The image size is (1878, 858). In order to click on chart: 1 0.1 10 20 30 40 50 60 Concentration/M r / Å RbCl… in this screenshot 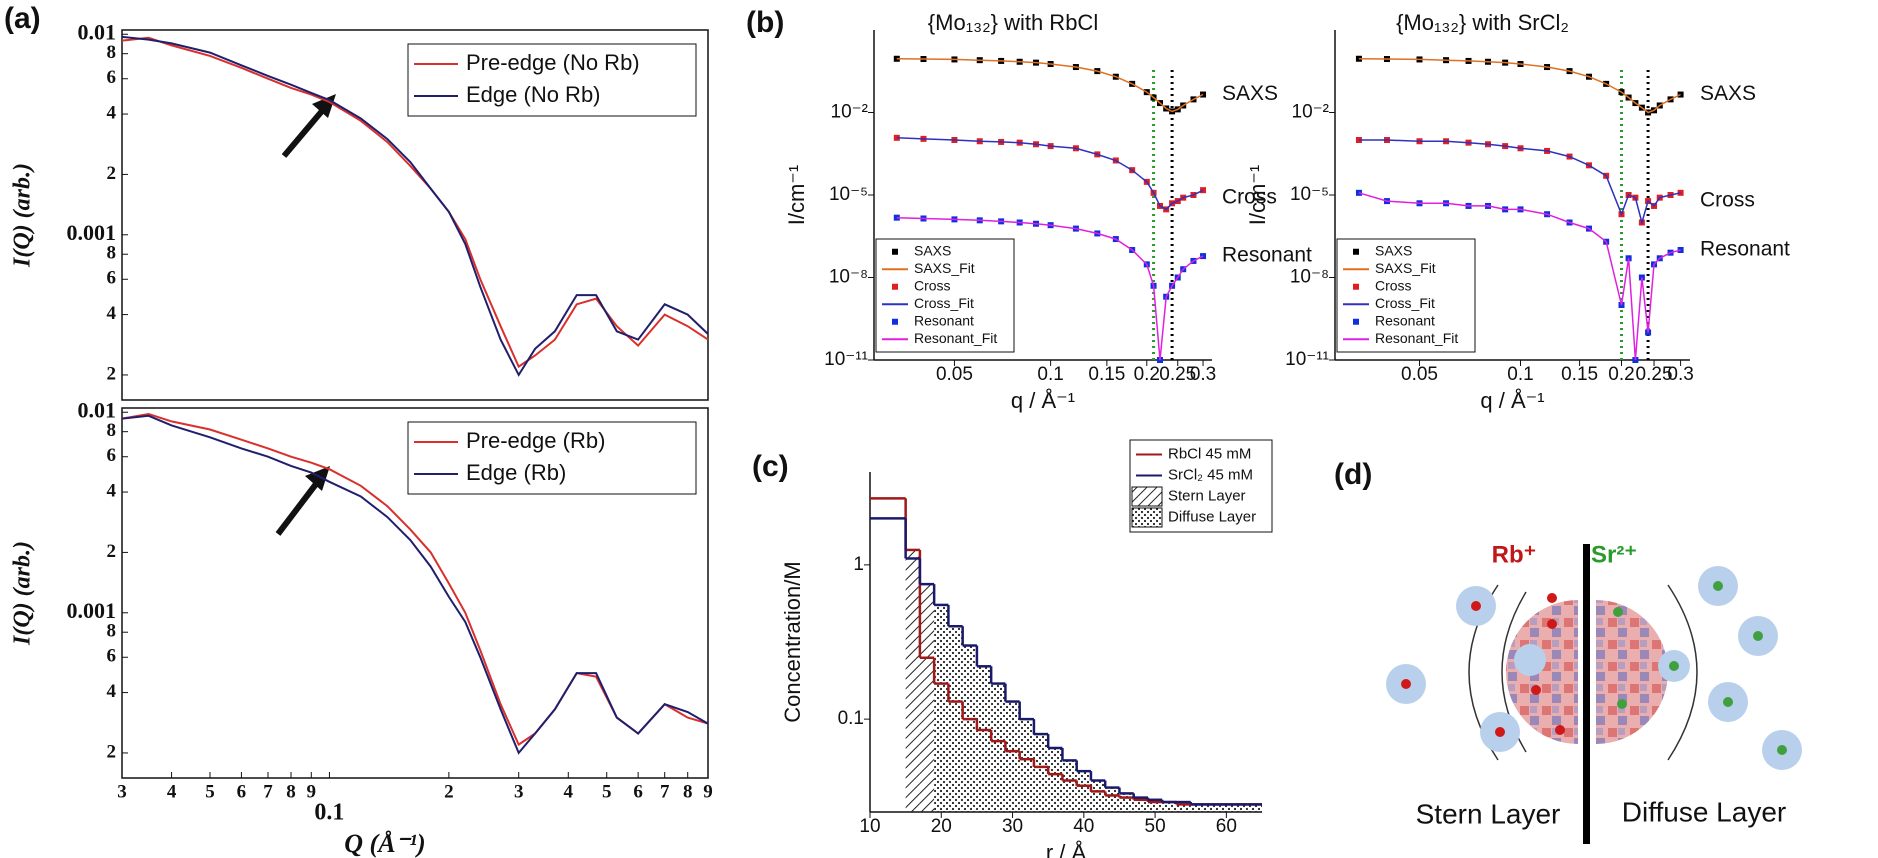, I will do `click(1026, 648)`.